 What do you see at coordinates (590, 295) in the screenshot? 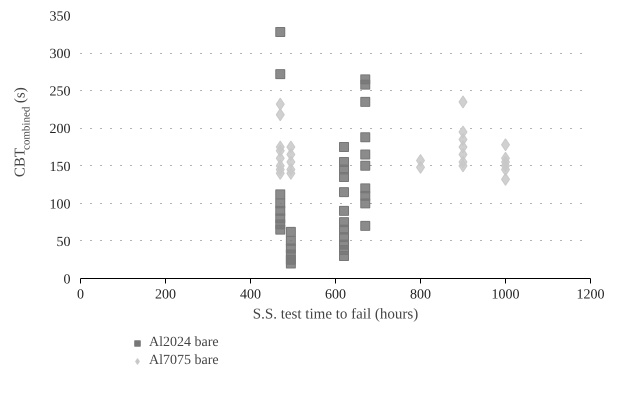
I see `x-tick-label: 1200` at bounding box center [590, 295].